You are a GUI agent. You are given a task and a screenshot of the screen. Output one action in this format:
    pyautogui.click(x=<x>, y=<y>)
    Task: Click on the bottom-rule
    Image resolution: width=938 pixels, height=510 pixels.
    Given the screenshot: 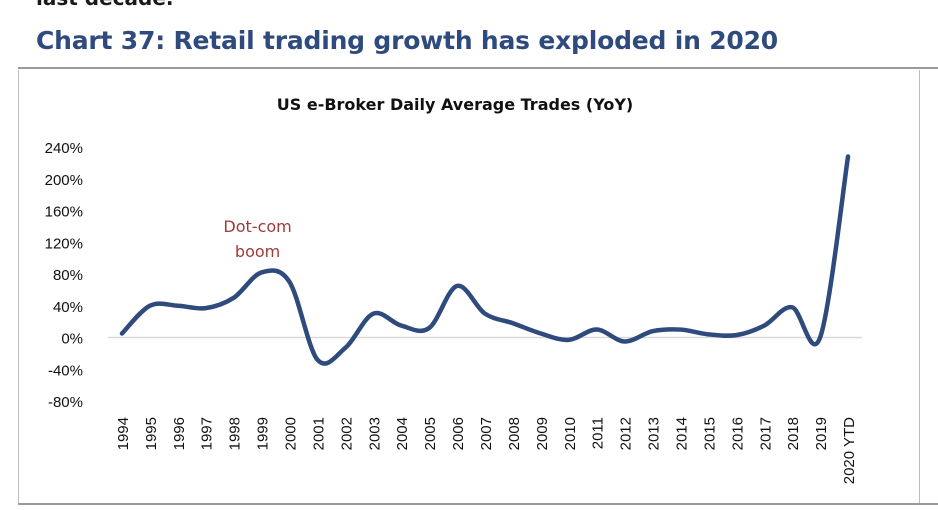 What is the action you would take?
    pyautogui.click(x=478, y=504)
    